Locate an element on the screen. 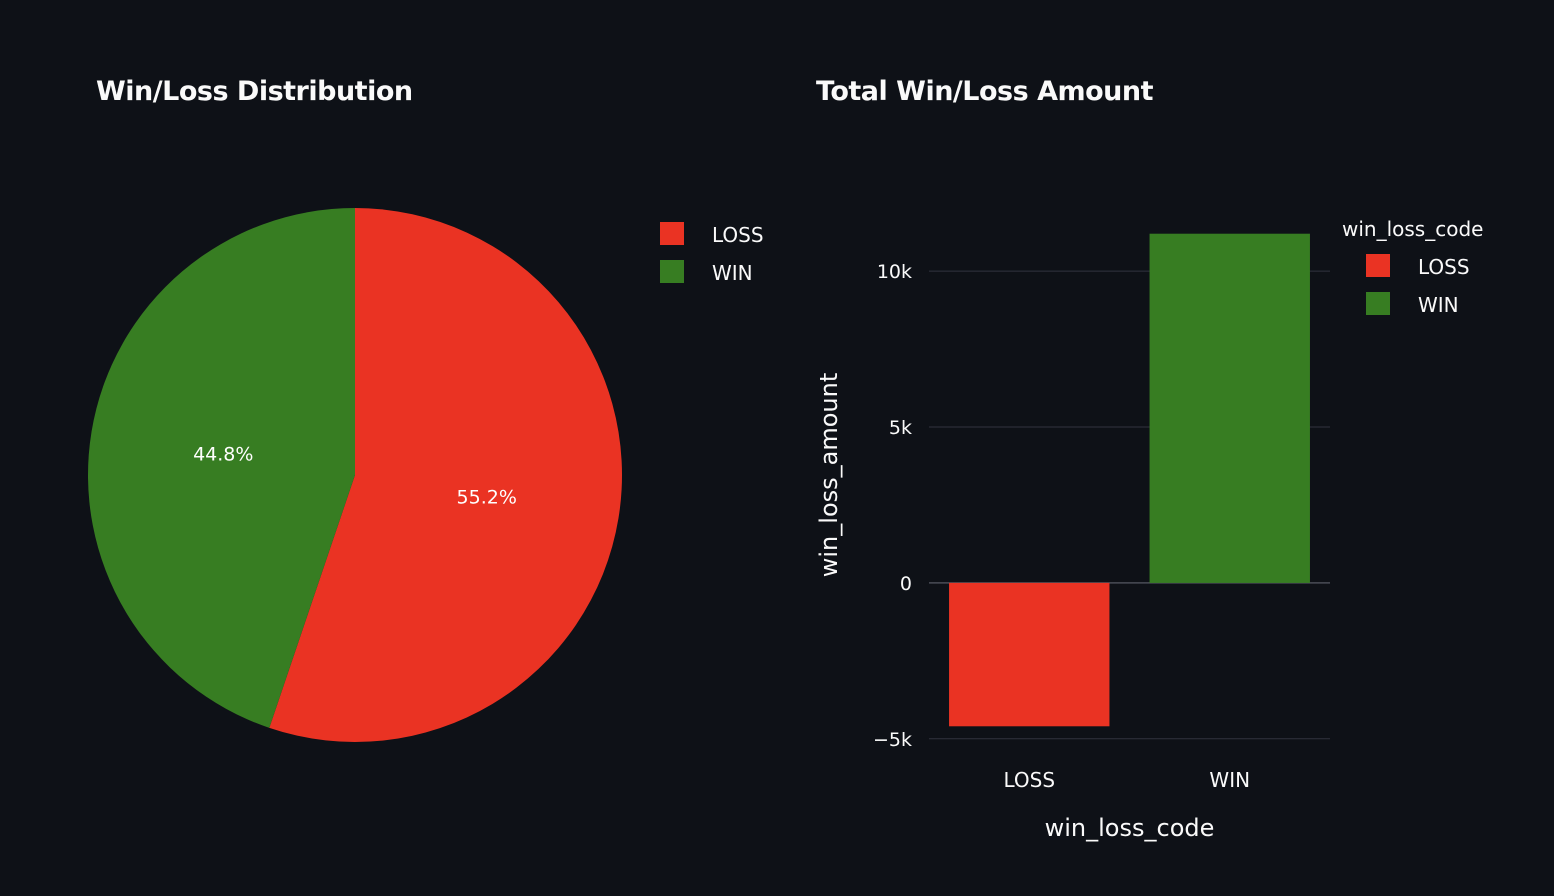  bar-xtick-label-loss: LOSS is located at coordinates (1029, 780).